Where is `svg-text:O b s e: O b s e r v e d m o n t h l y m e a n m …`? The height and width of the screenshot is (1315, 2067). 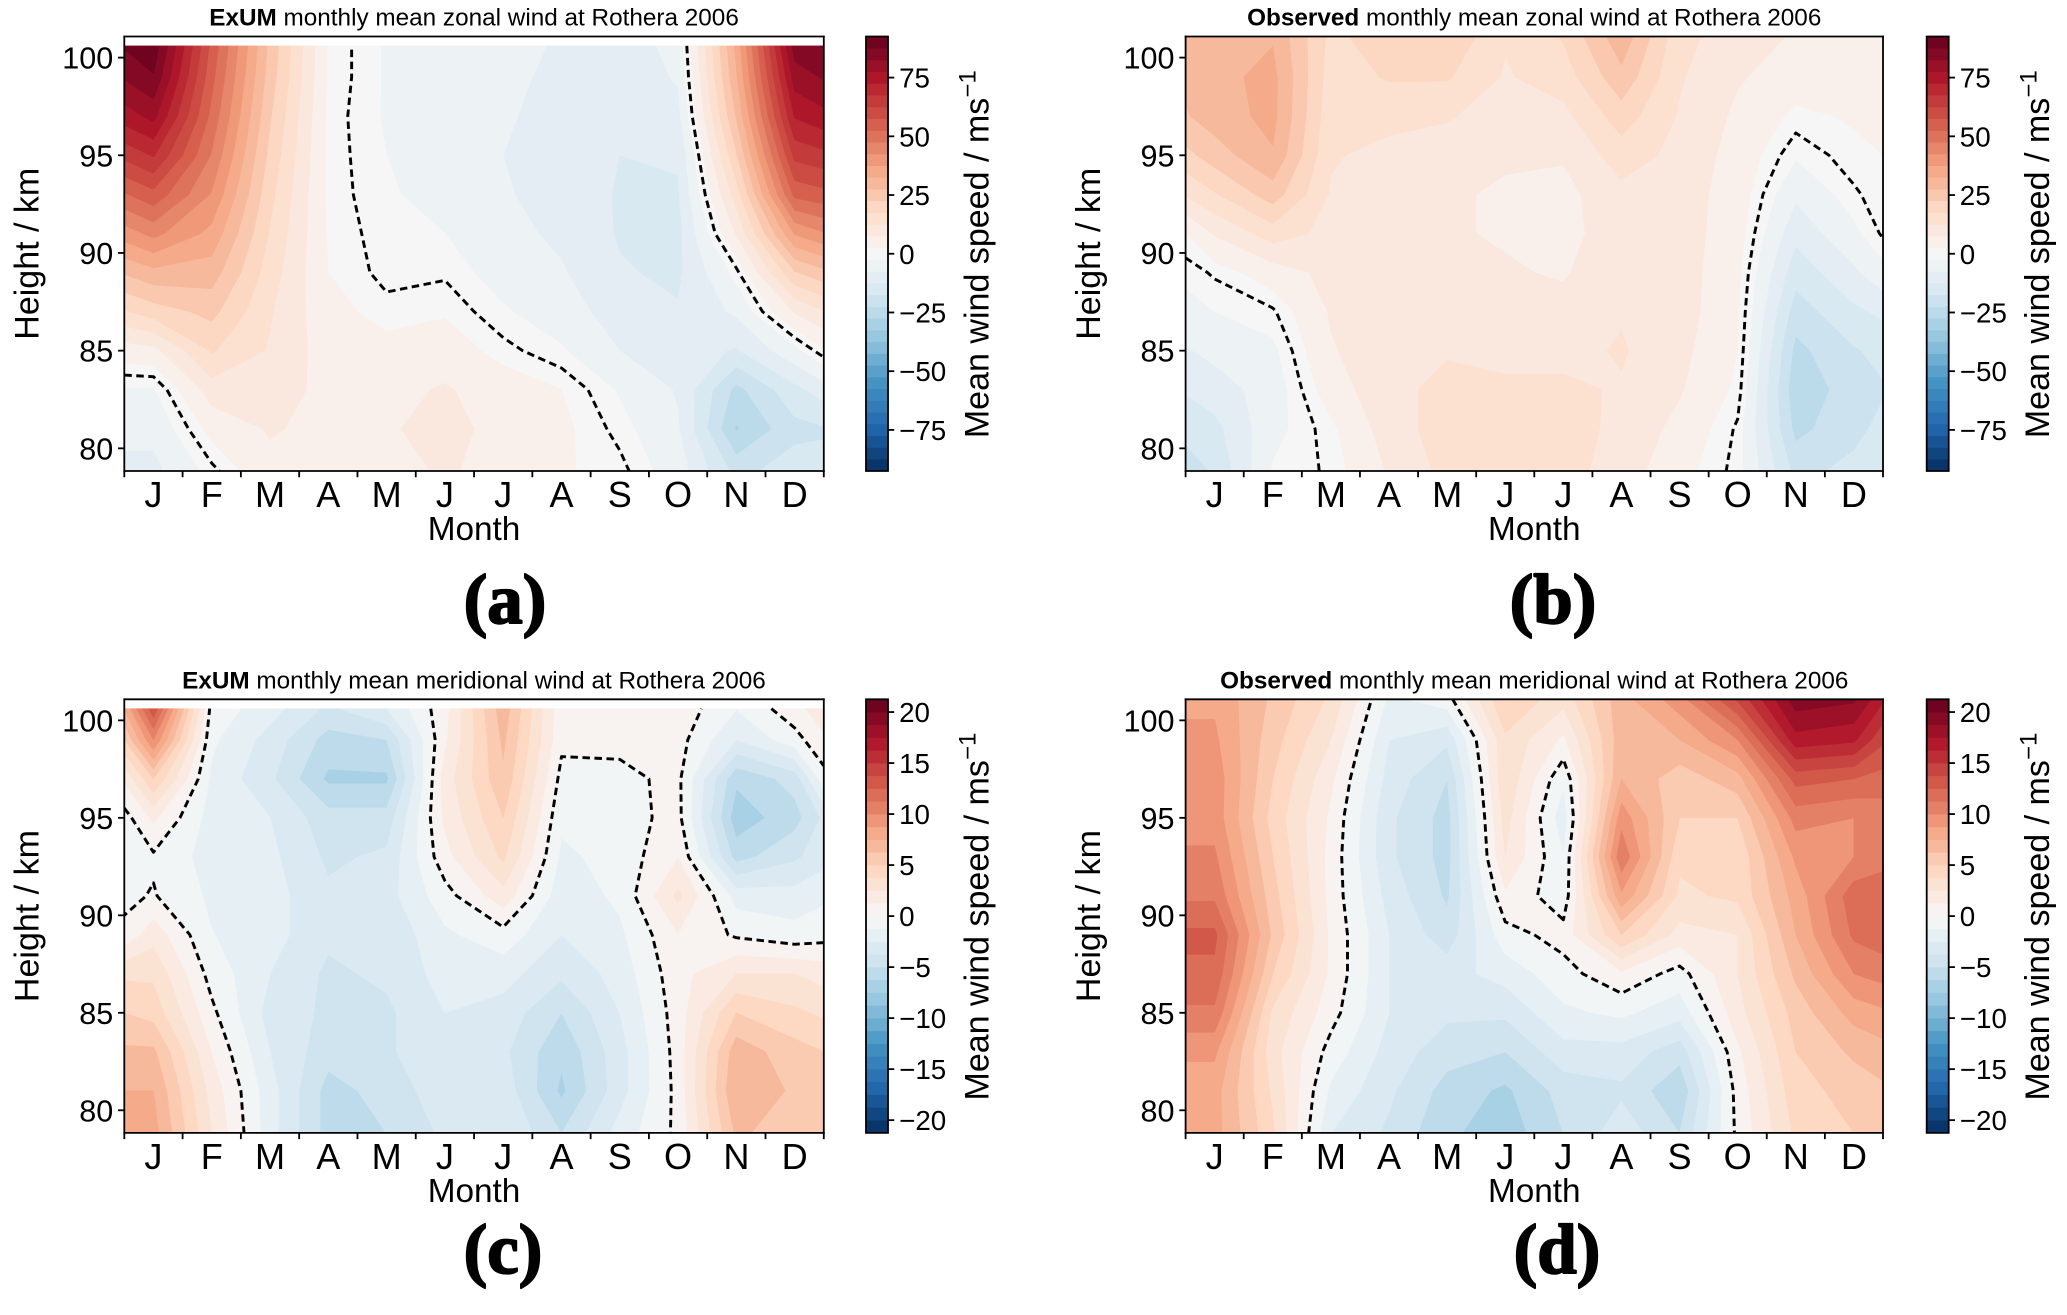
svg-text:O b s e: O b s e r v e d m o n t h l y m e a n m … is located at coordinates (1534, 680).